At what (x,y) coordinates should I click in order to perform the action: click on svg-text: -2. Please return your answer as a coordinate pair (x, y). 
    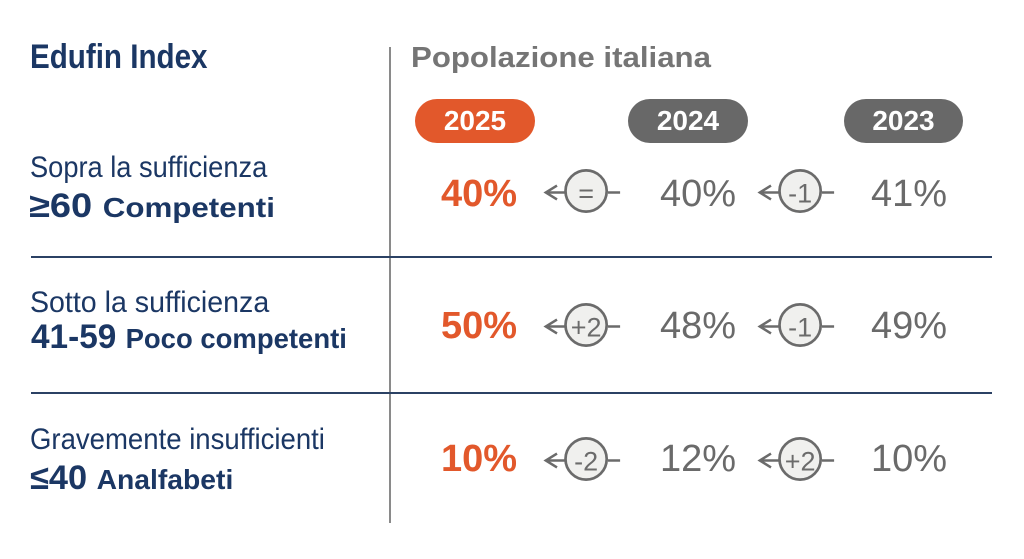
    Looking at the image, I should click on (586, 461).